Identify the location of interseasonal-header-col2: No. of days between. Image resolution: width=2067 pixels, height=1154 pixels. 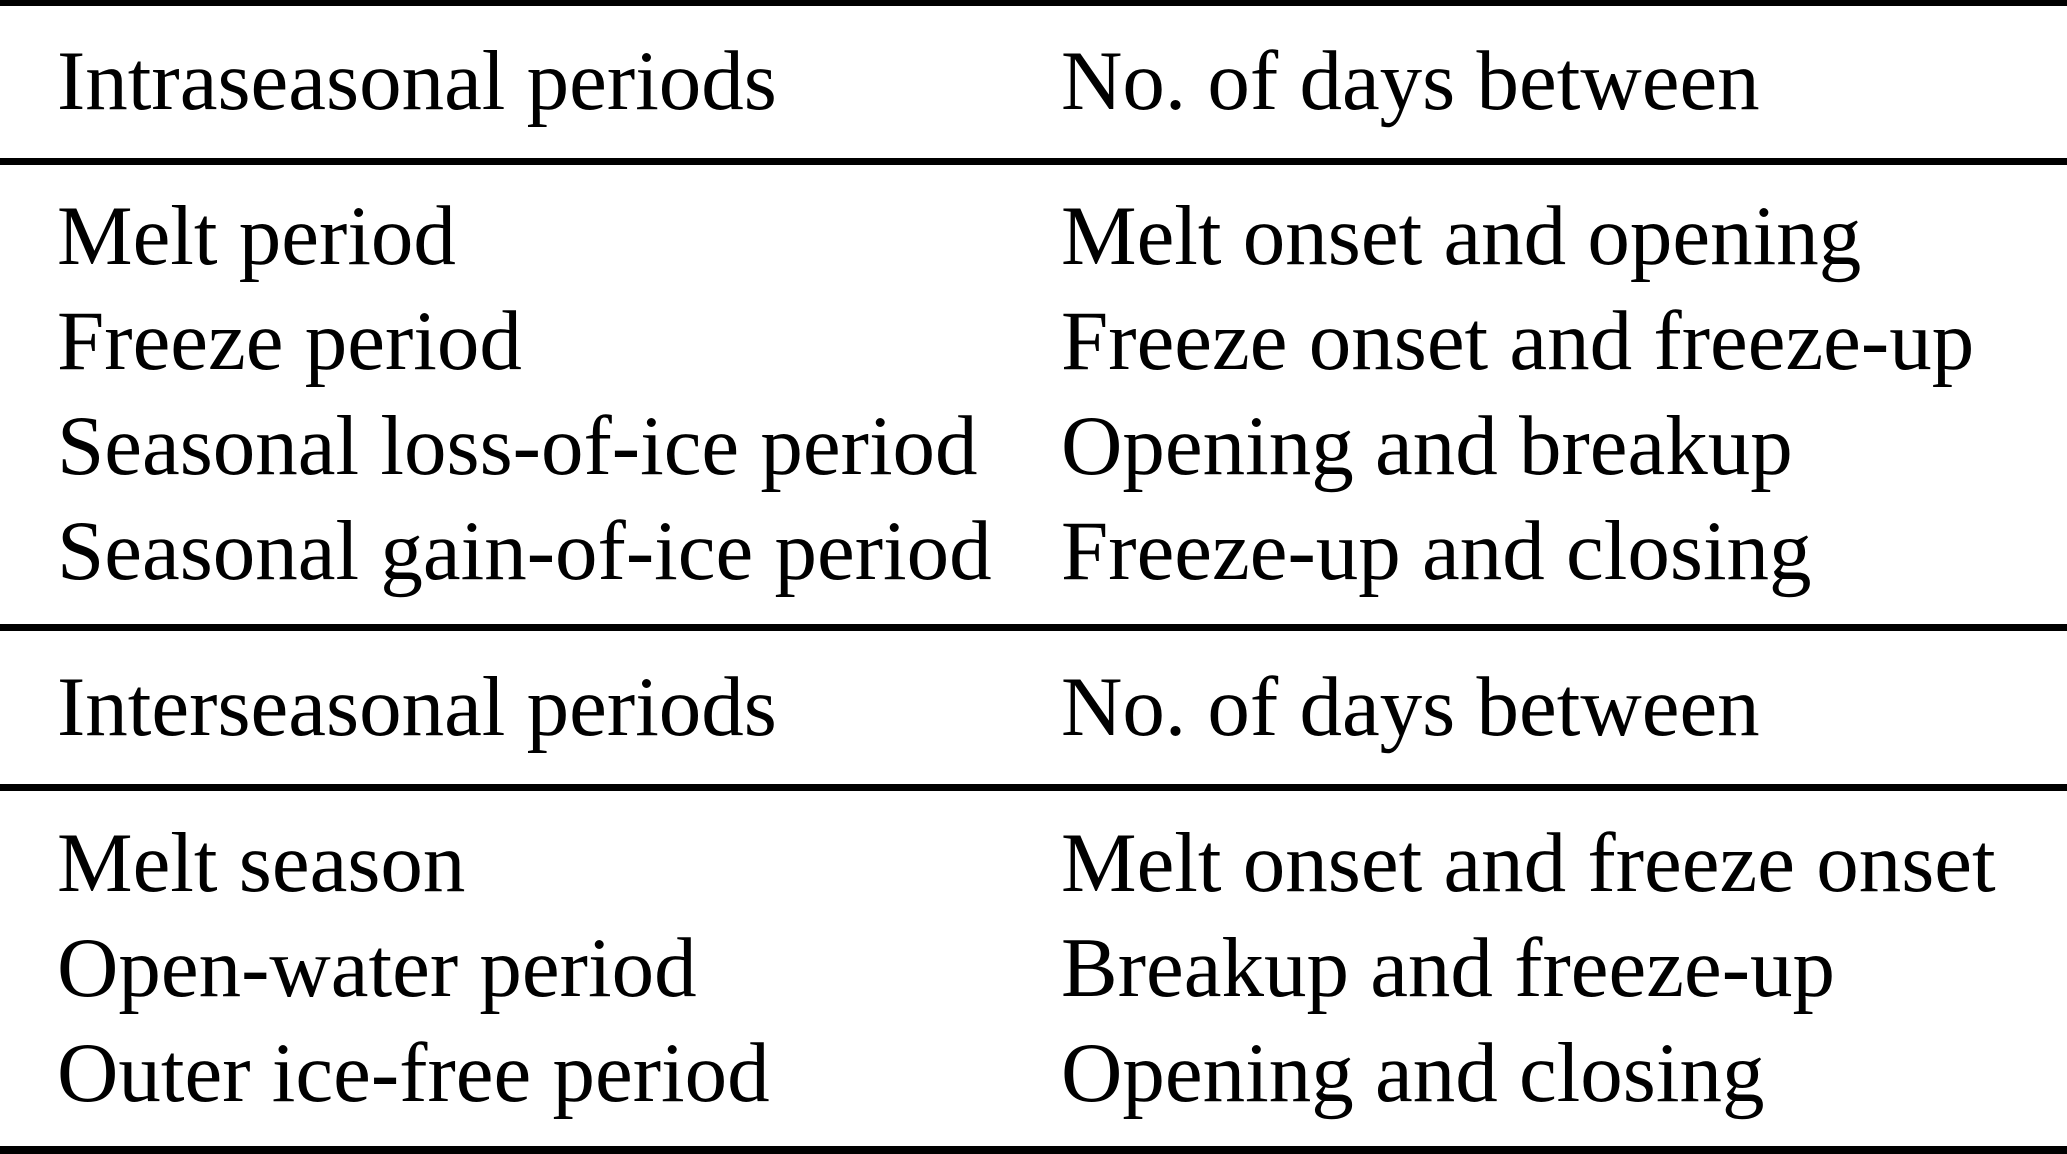
(1410, 707).